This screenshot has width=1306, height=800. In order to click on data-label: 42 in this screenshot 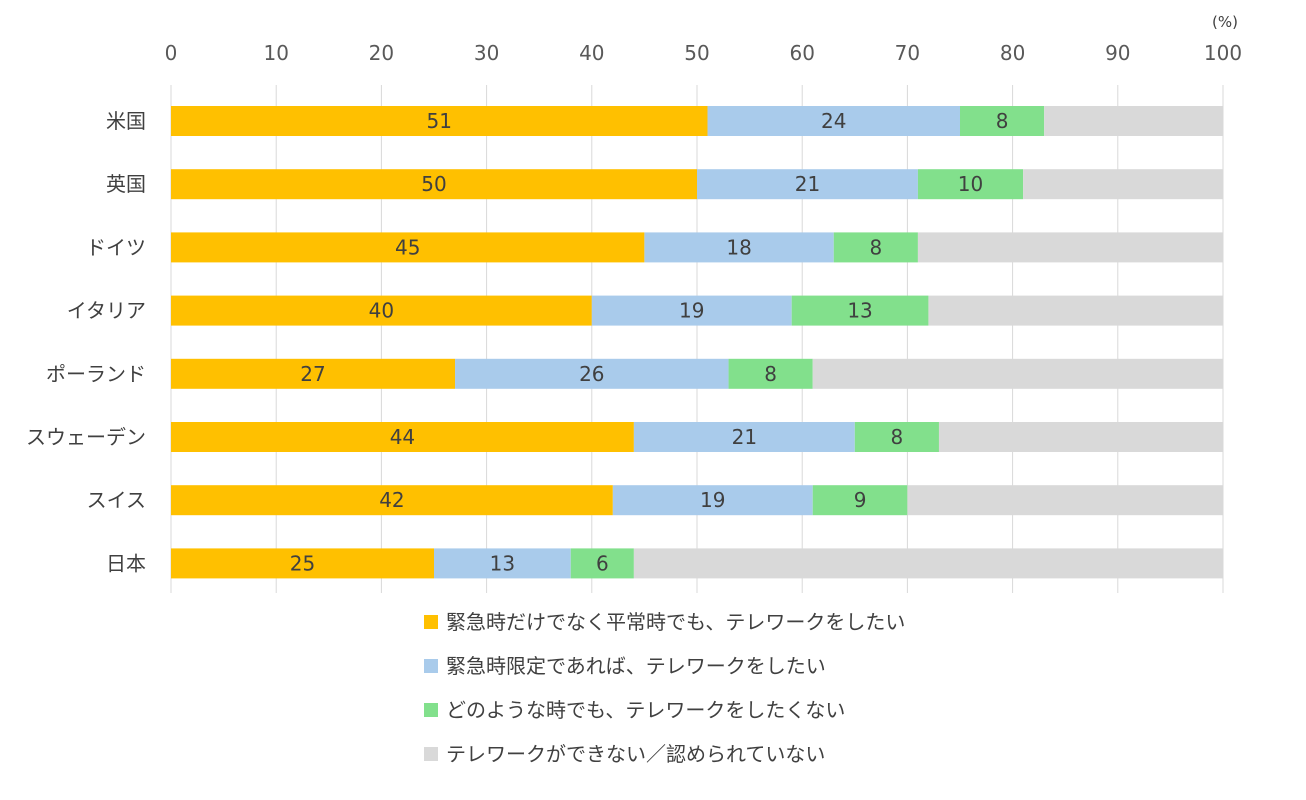, I will do `click(391, 500)`.